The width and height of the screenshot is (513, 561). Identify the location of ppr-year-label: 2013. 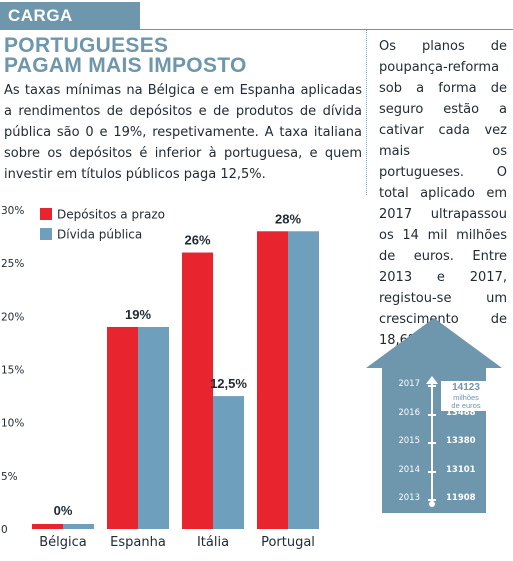
(409, 498).